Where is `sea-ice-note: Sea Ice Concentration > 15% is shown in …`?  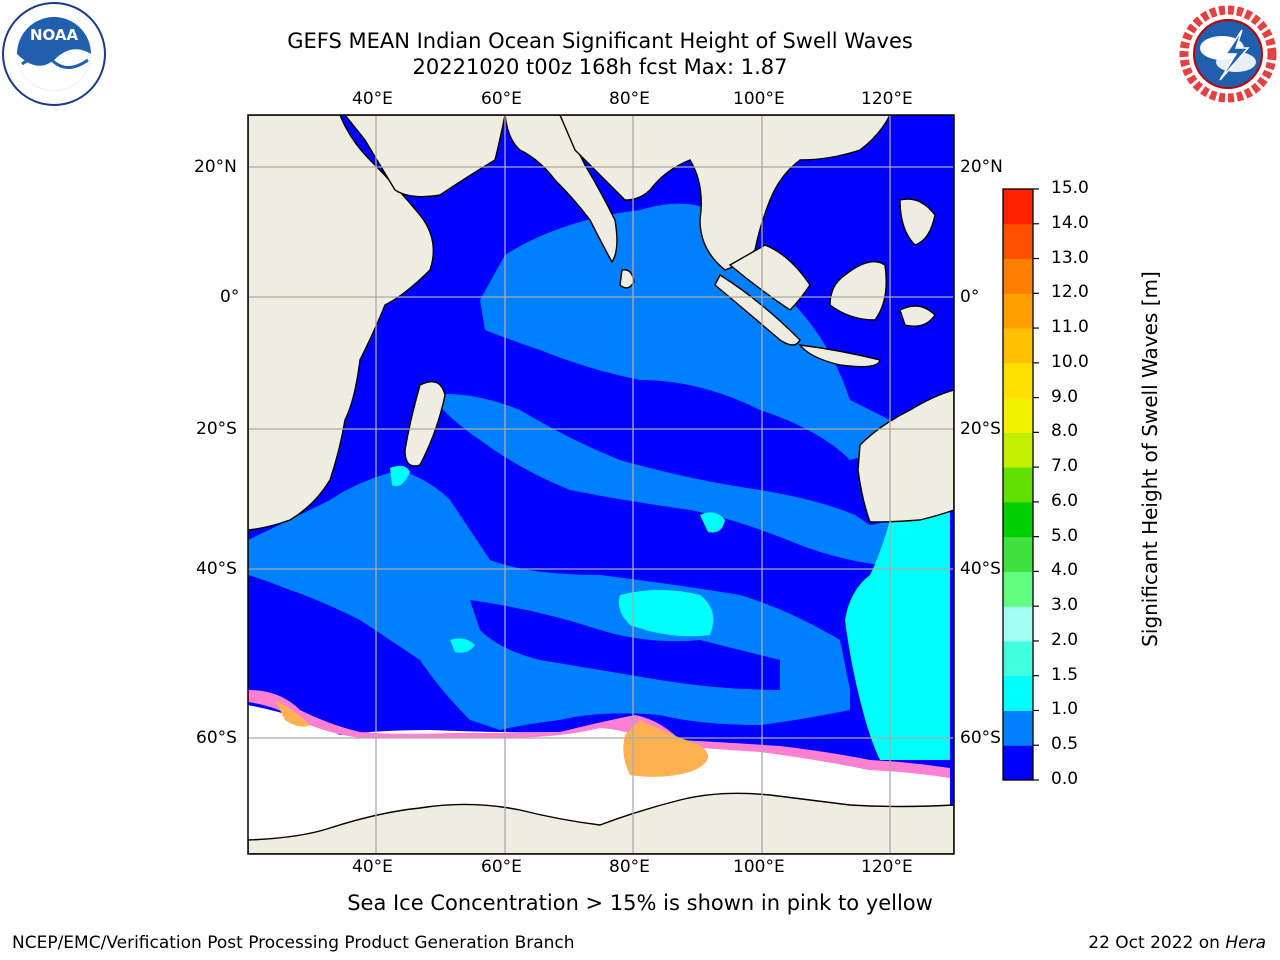 sea-ice-note: Sea Ice Concentration > 15% is shown in … is located at coordinates (640, 903).